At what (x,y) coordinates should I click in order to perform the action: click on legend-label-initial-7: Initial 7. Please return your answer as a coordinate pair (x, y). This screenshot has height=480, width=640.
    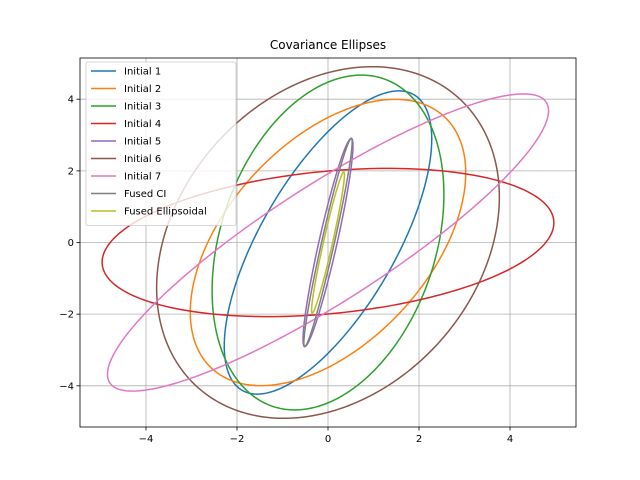
    Looking at the image, I should click on (142, 177).